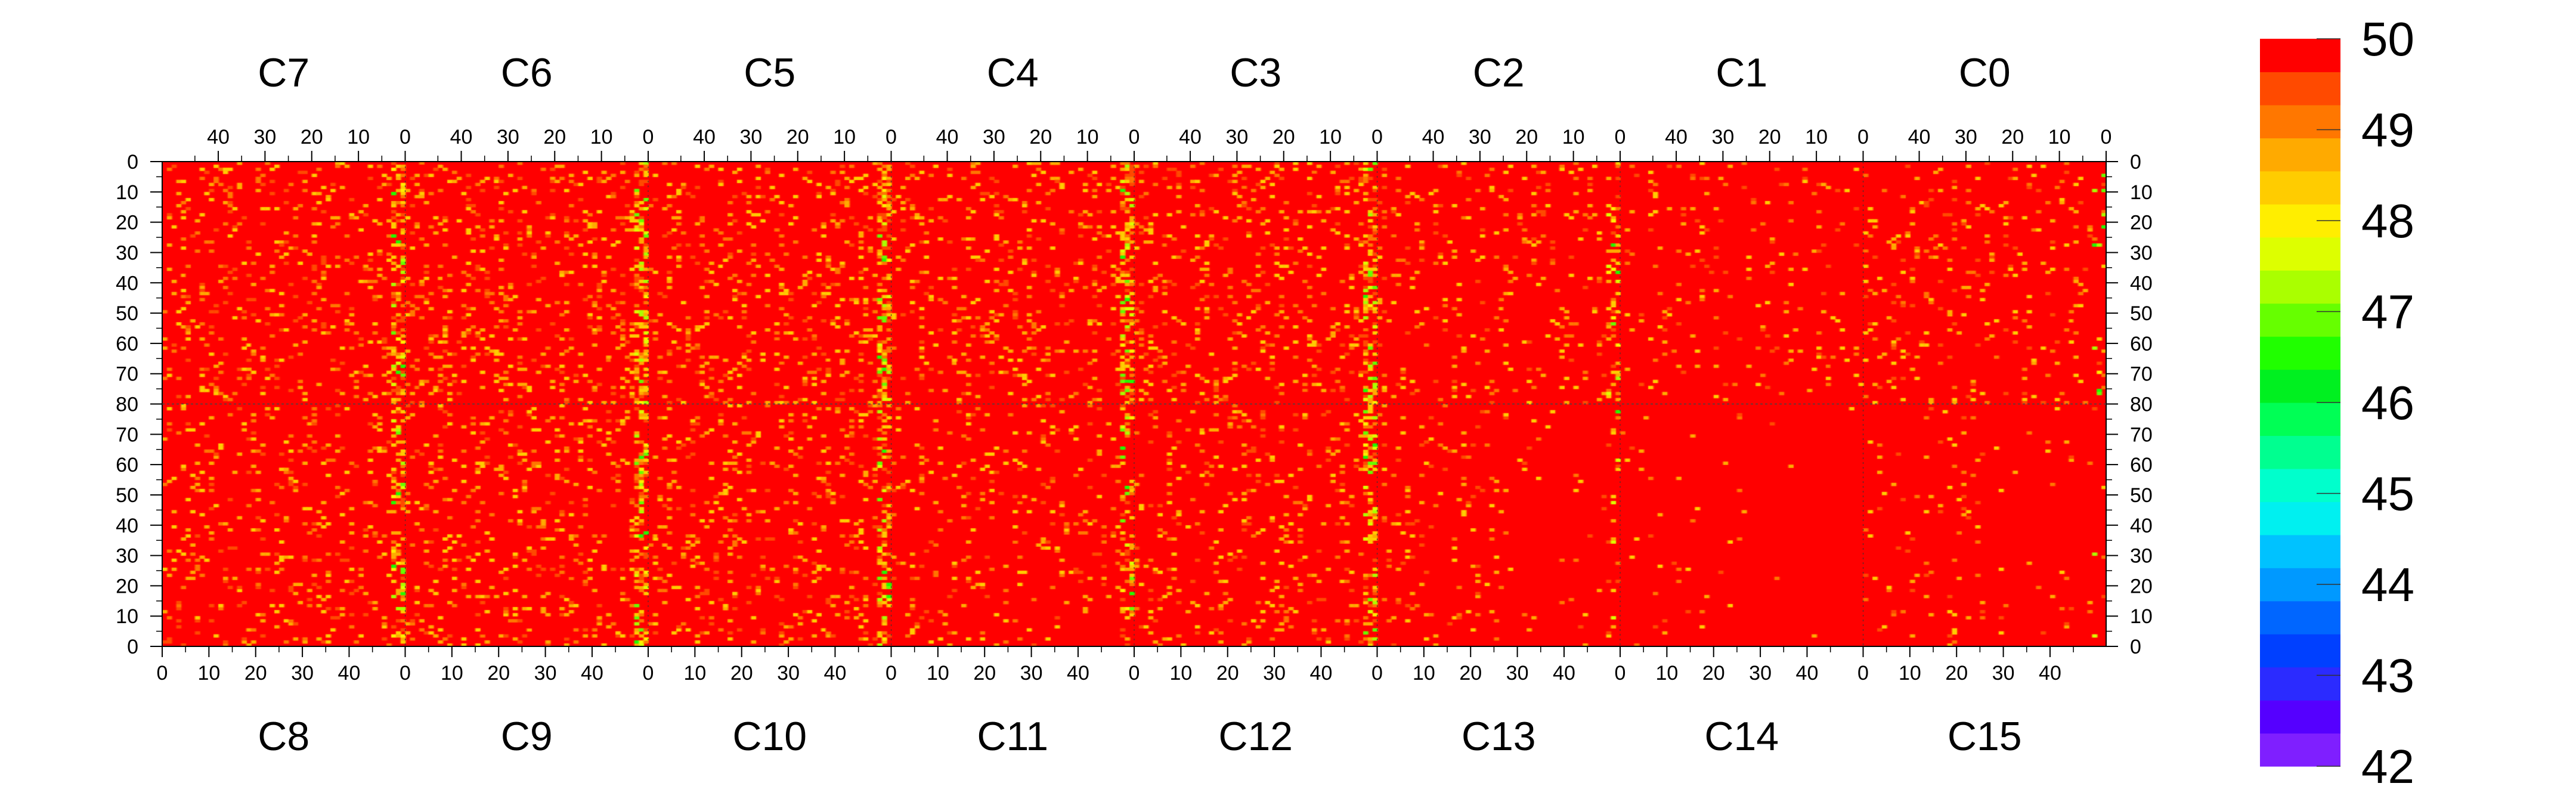 Image resolution: width=2576 pixels, height=805 pixels. What do you see at coordinates (127, 253) in the screenshot?
I see `left-y-tick-label: 30` at bounding box center [127, 253].